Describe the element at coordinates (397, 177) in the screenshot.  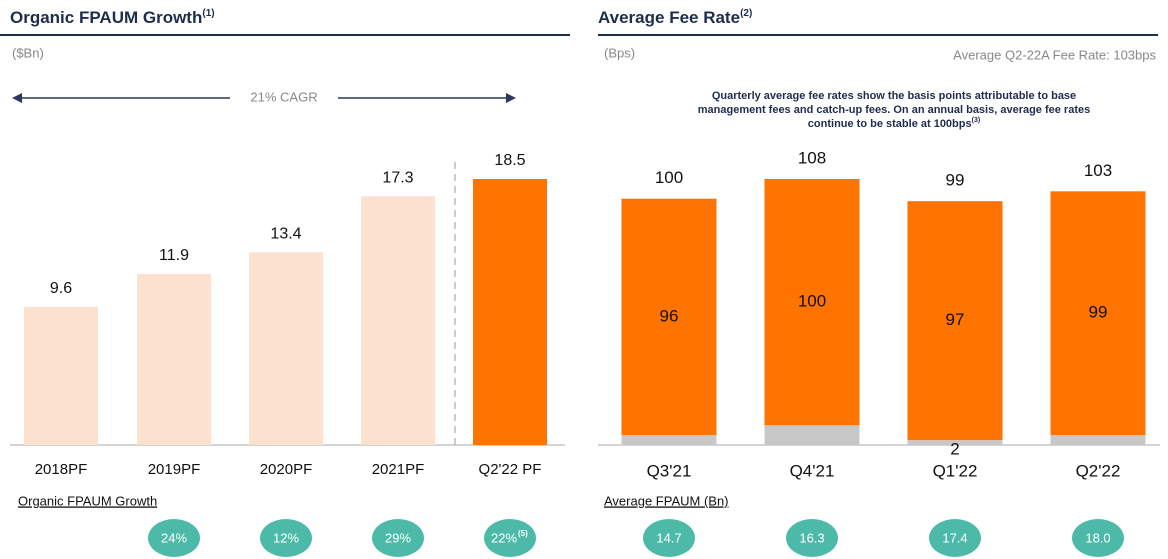
I see `value-label: 17.3` at that location.